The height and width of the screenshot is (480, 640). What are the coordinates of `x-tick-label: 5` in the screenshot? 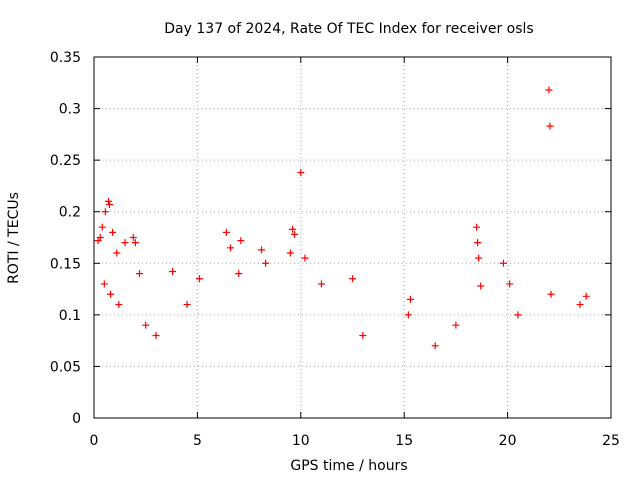 It's located at (197, 441).